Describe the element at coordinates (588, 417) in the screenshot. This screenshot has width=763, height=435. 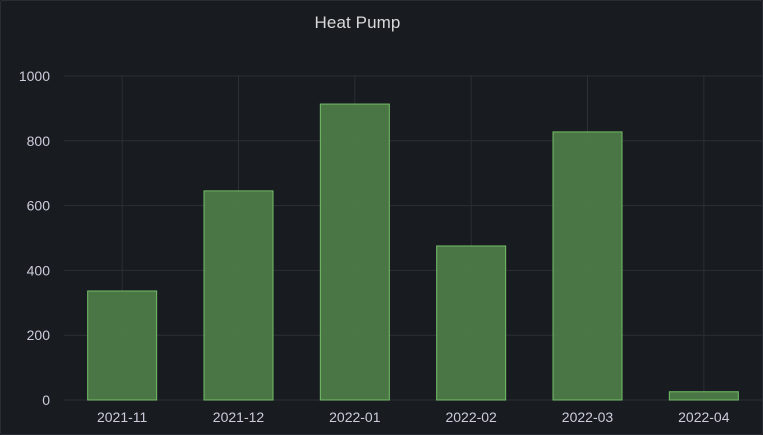
I see `x-tick-label: 2022-03` at that location.